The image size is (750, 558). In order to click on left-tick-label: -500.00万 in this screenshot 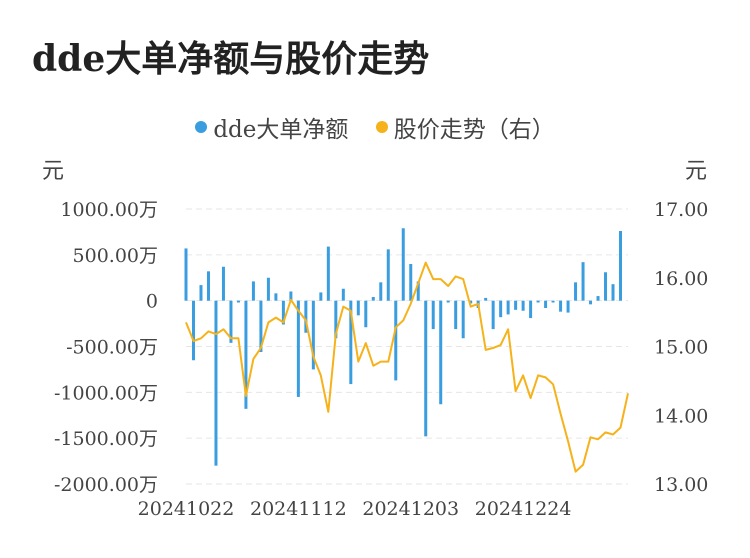, I will do `click(112, 348)`.